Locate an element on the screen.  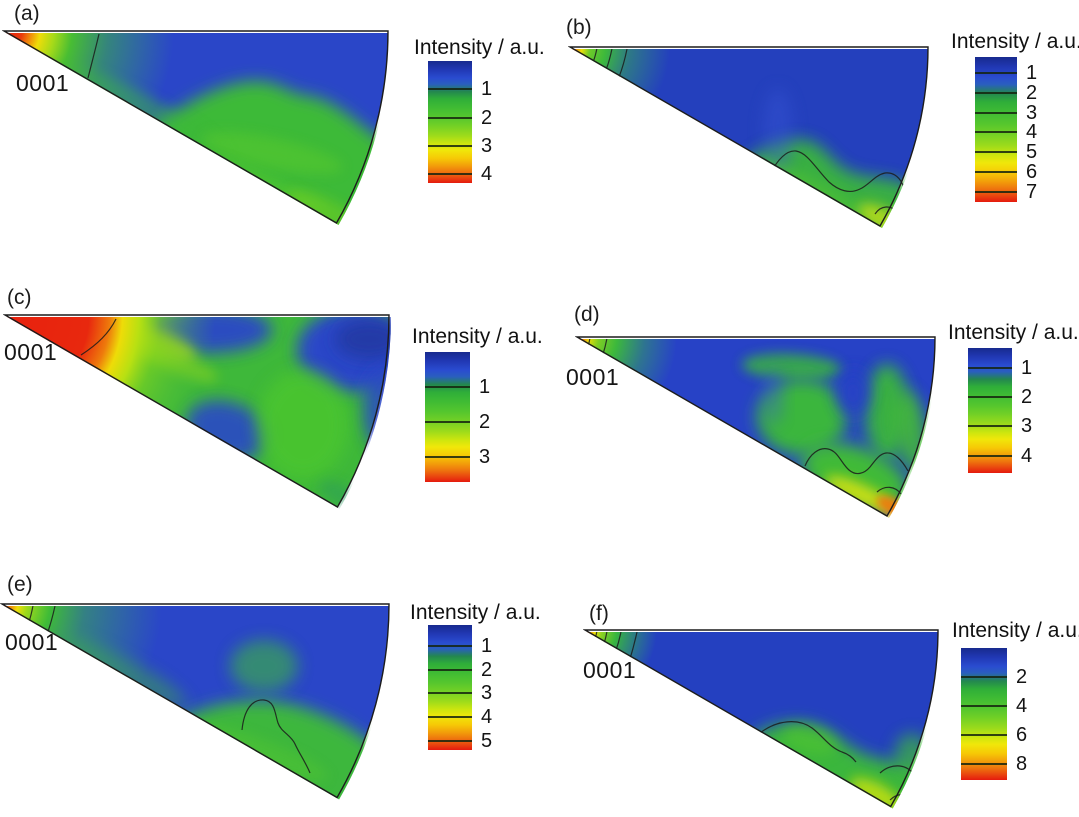
colorbar-tick-label: 8 is located at coordinates (1022, 764).